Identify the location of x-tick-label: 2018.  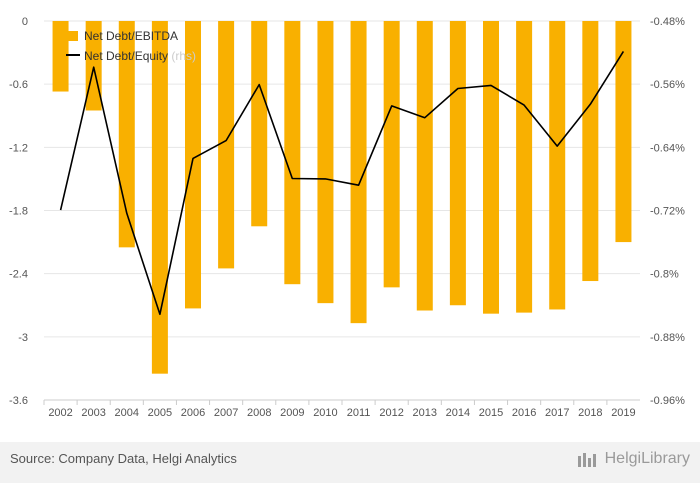
(590, 413).